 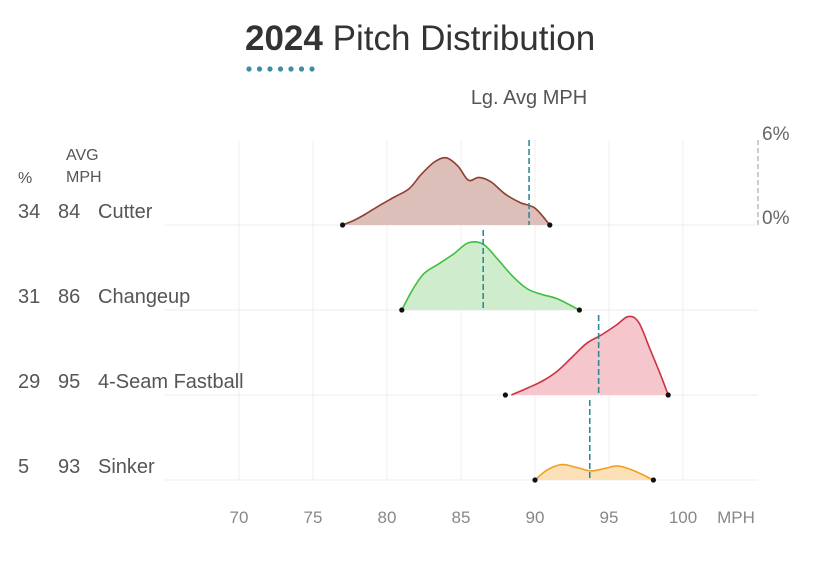 I want to click on row-avg-cutter: 84, so click(x=69, y=212).